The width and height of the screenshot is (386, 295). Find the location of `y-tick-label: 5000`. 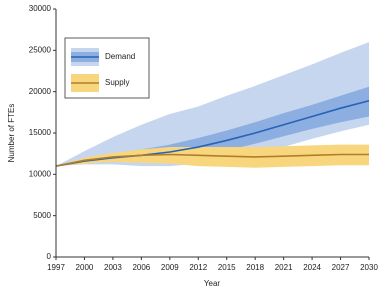

y-tick-label: 5000 is located at coordinates (42, 215).